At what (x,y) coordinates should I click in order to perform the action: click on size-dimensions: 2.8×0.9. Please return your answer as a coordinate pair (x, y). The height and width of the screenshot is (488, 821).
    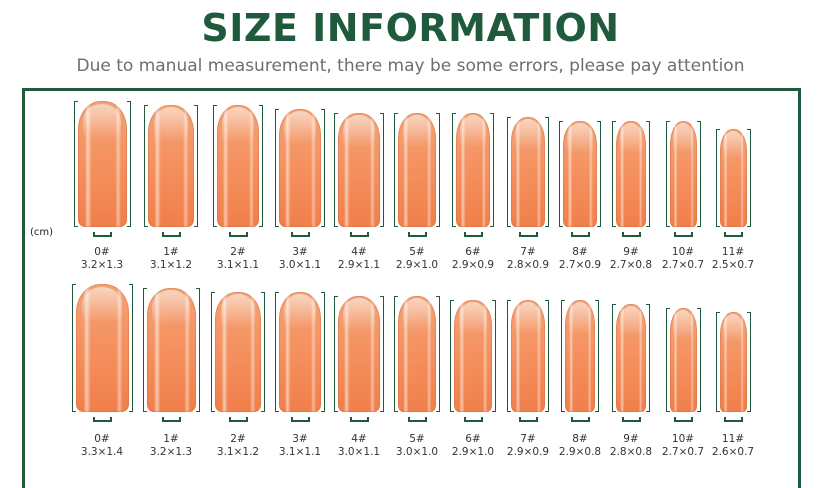
    Looking at the image, I should click on (528, 265).